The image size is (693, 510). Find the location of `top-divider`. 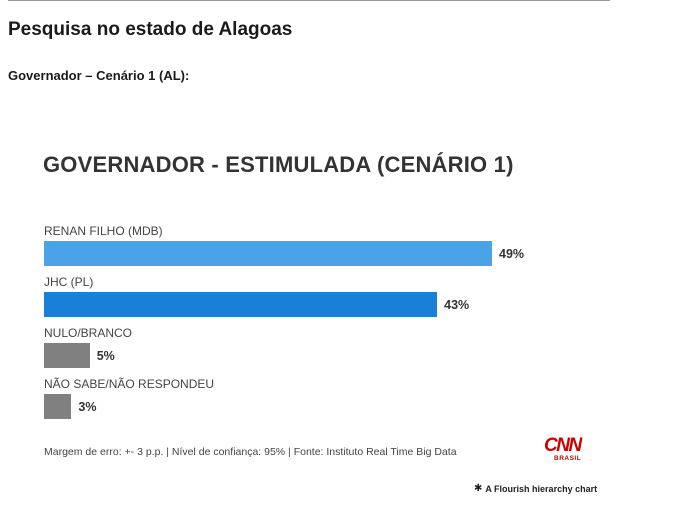

top-divider is located at coordinates (309, 0).